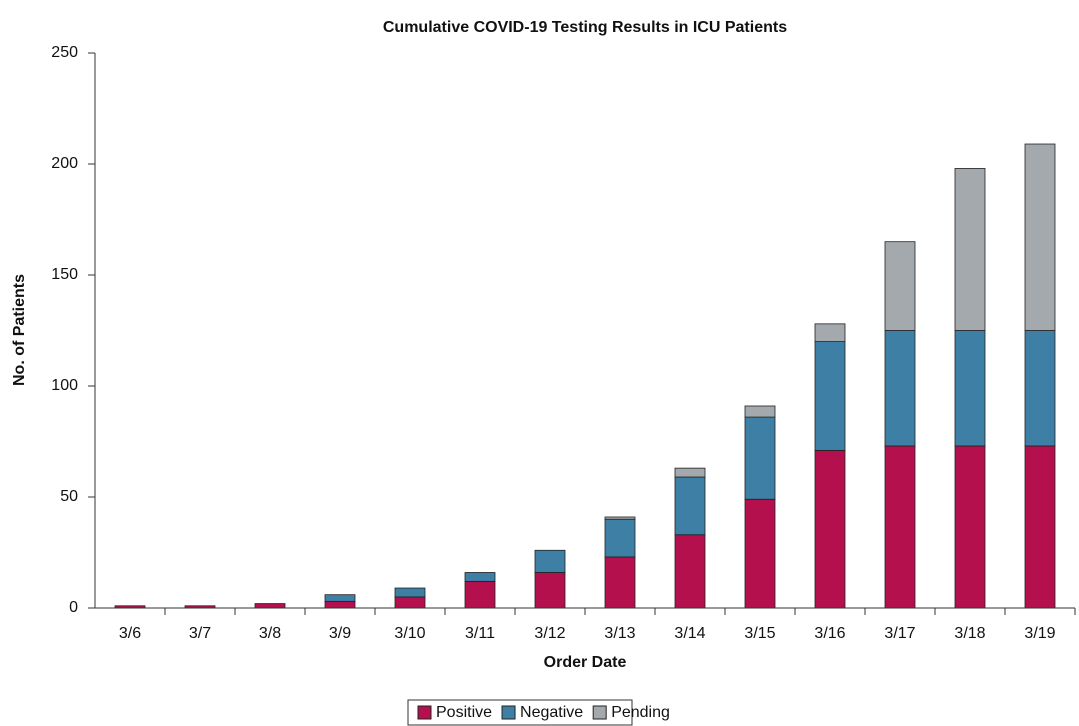 The height and width of the screenshot is (726, 1079). Describe the element at coordinates (64, 163) in the screenshot. I see `y-tick-label: 200` at that location.